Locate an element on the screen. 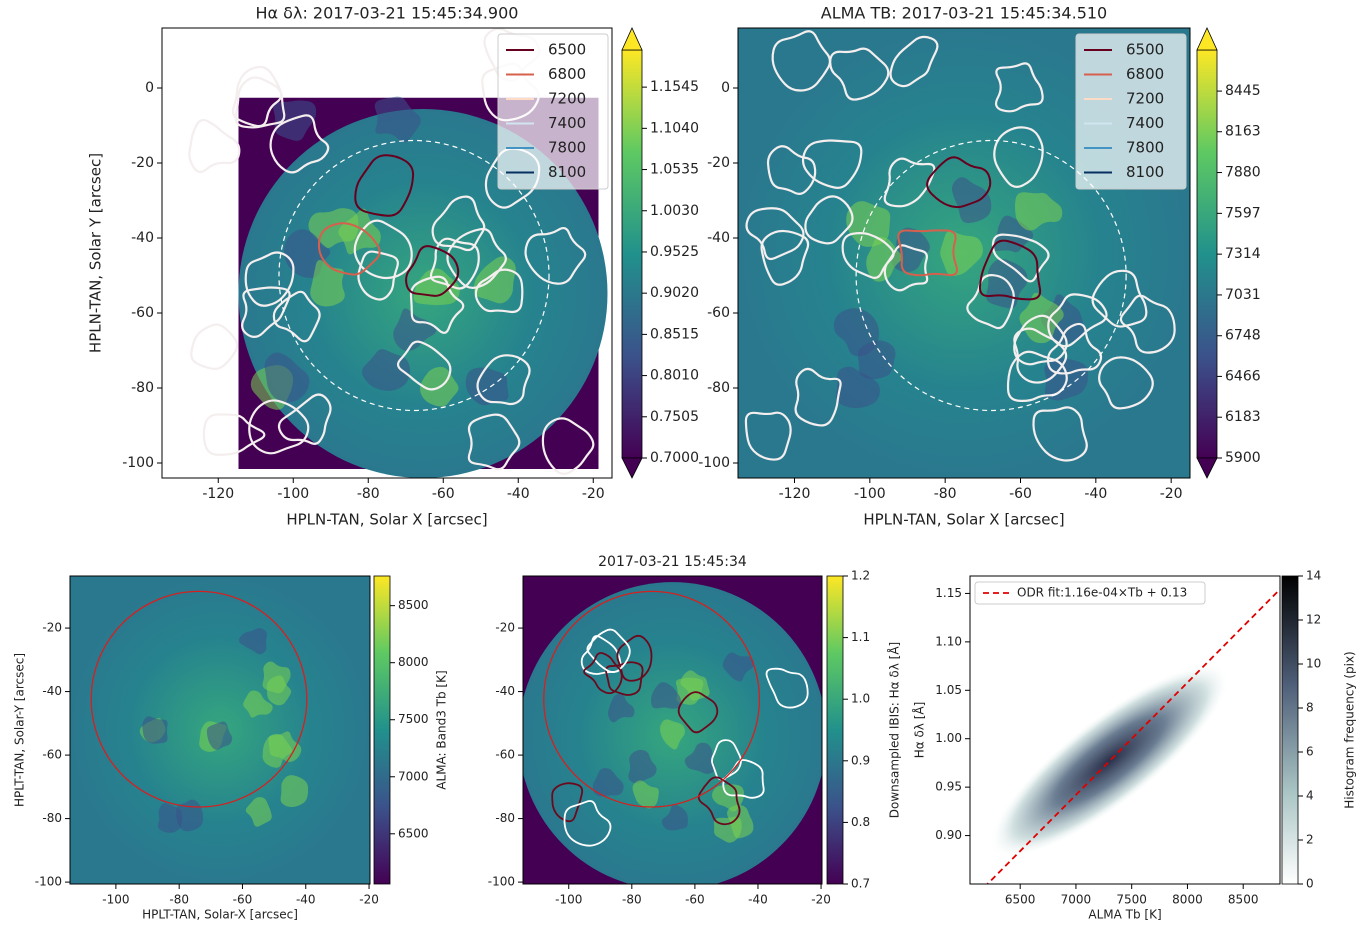 The width and height of the screenshot is (1366, 928). y-tick-label: -80 is located at coordinates (505, 818).